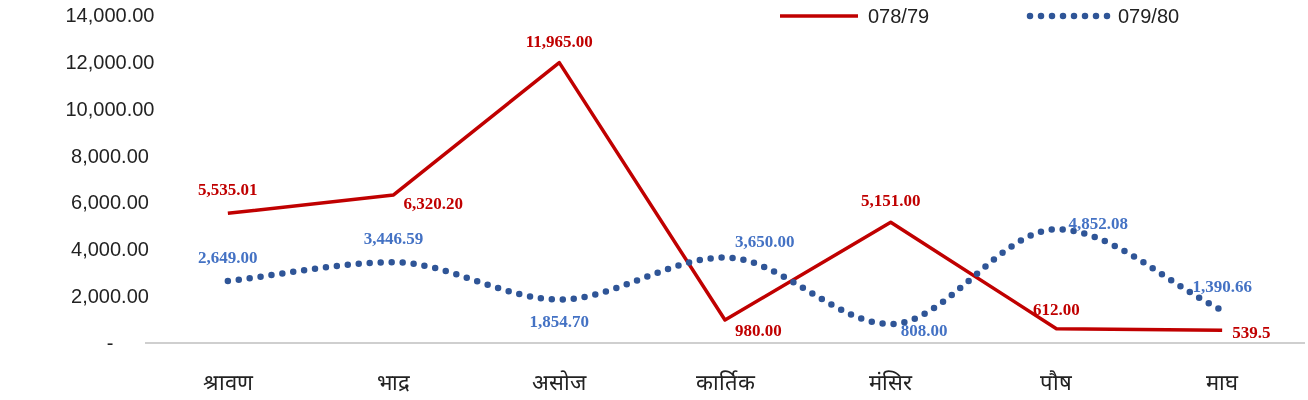  What do you see at coordinates (110, 249) in the screenshot?
I see `y-tick-label: 4,000.00` at bounding box center [110, 249].